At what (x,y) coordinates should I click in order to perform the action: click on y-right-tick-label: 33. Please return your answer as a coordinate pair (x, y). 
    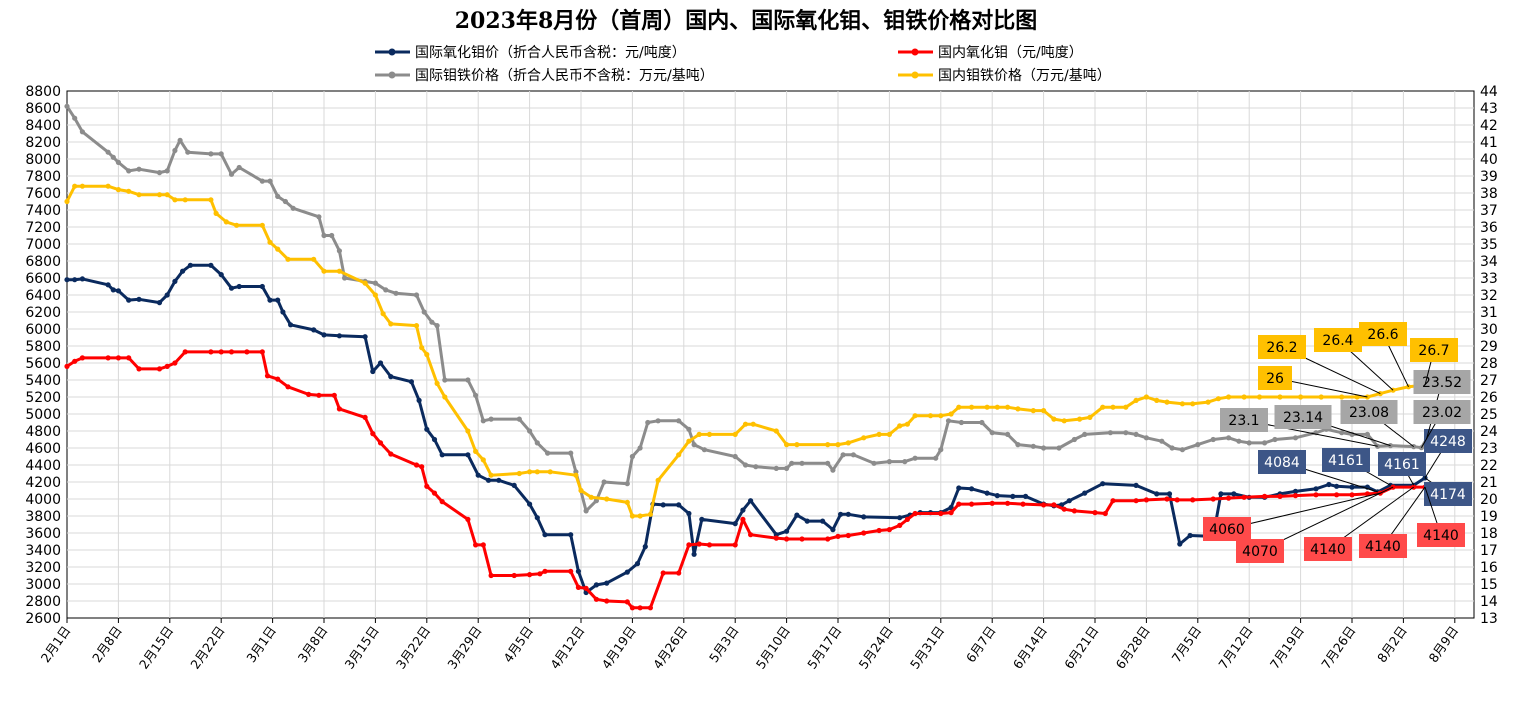
    Looking at the image, I should click on (1489, 279).